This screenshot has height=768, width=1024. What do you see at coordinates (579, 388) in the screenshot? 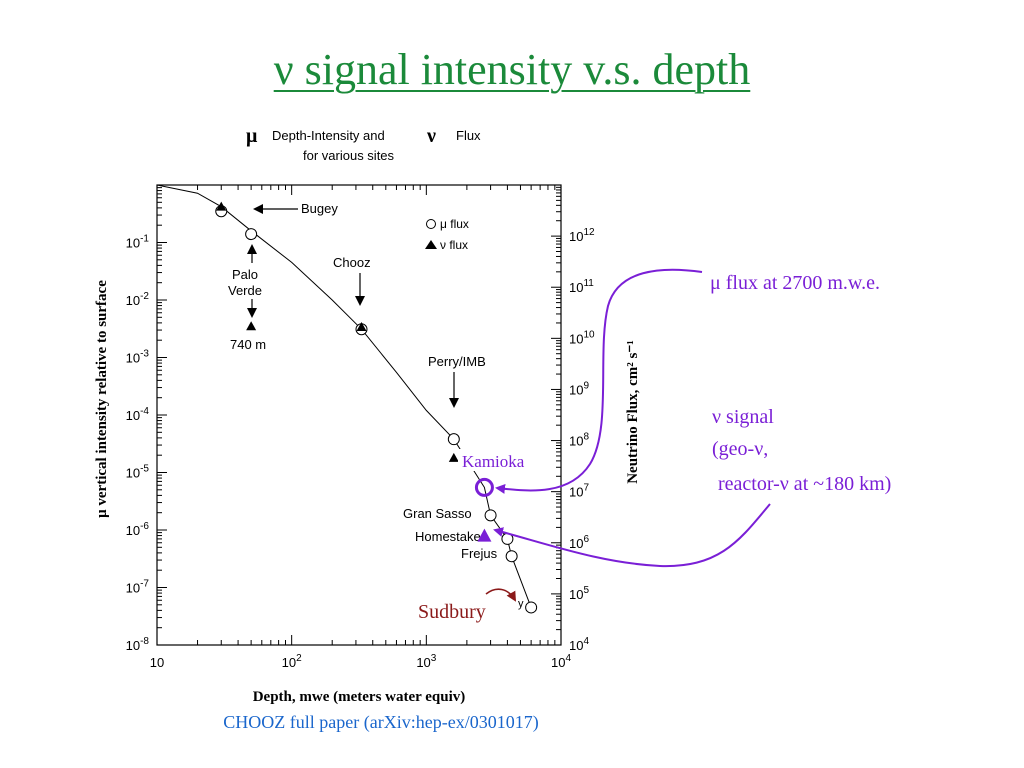
I see `y-right-tick-label: 10⁹` at bounding box center [579, 388].